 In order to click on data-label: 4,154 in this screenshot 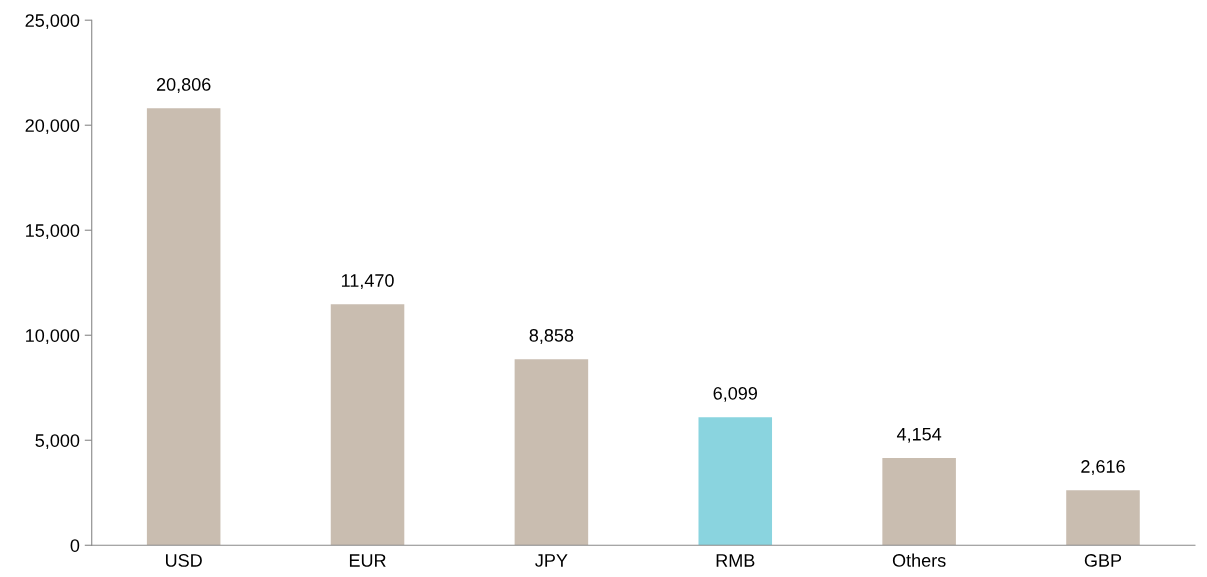, I will do `click(919, 435)`.